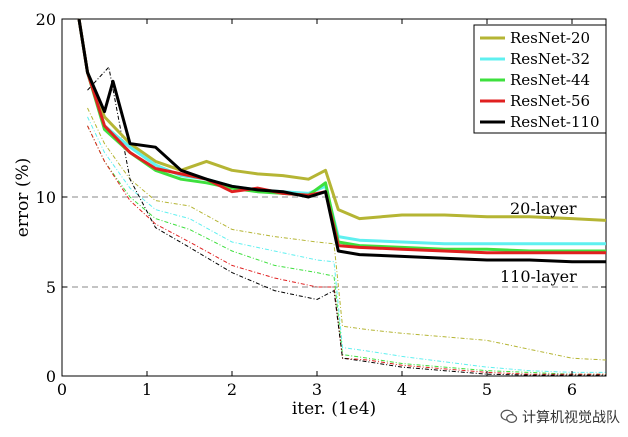 The width and height of the screenshot is (628, 437). What do you see at coordinates (46, 19) in the screenshot?
I see `y-tick-label: 20` at bounding box center [46, 19].